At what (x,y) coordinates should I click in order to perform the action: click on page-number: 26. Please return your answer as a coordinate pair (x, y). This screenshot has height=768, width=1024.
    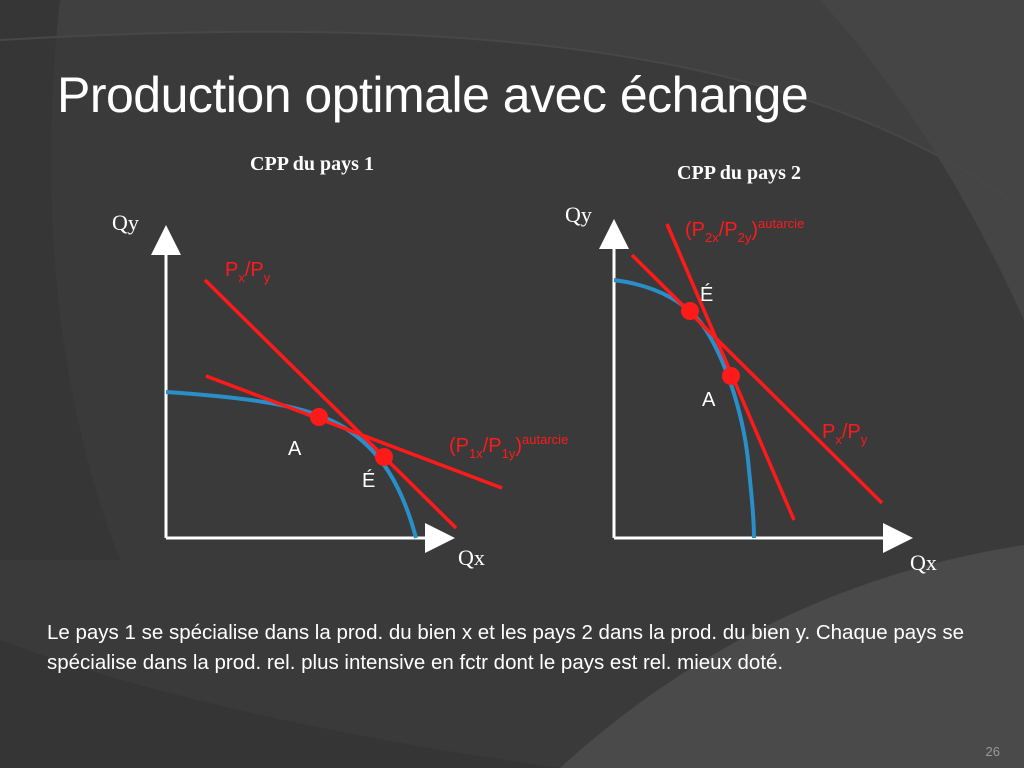
    Looking at the image, I should click on (992, 751).